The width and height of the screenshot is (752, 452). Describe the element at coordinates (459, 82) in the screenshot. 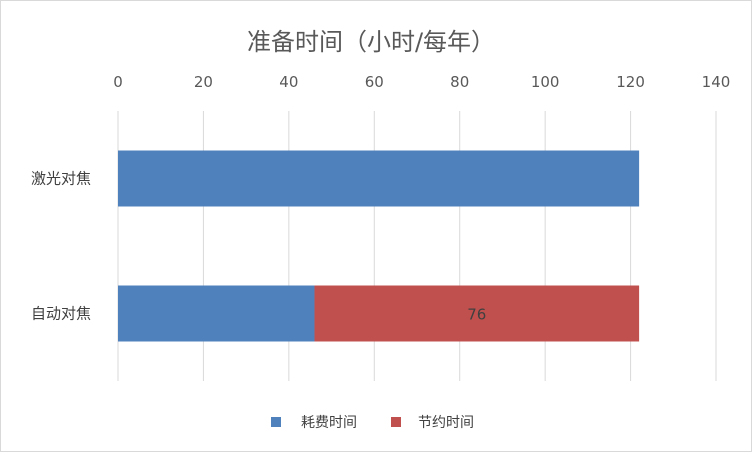

I see `x-tick-label: 80` at that location.